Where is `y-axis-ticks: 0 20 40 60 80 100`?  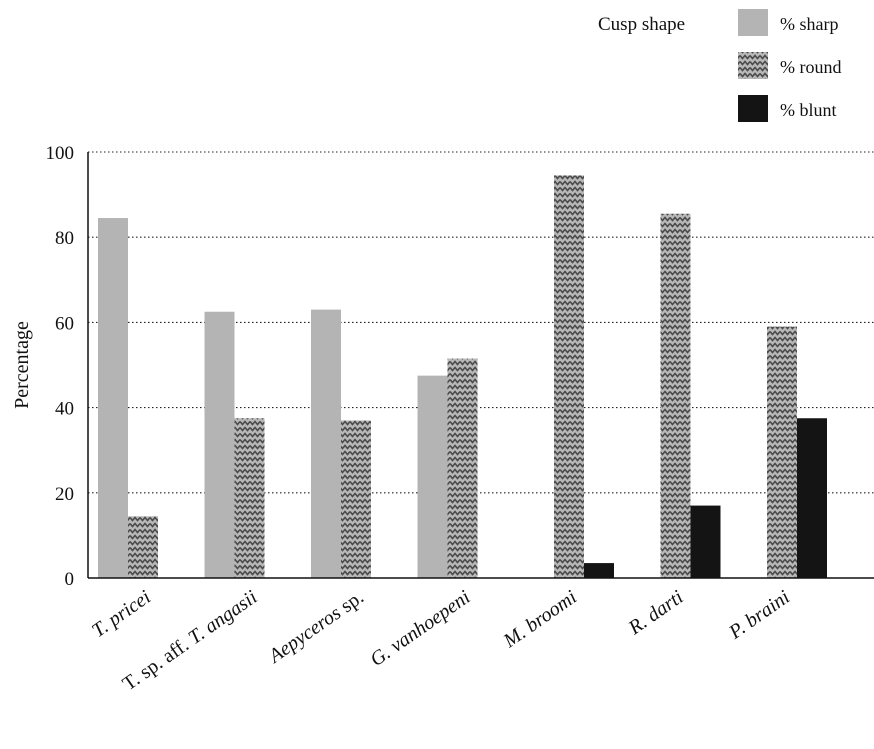 y-axis-ticks: 0 20 40 60 80 100 is located at coordinates (60, 366).